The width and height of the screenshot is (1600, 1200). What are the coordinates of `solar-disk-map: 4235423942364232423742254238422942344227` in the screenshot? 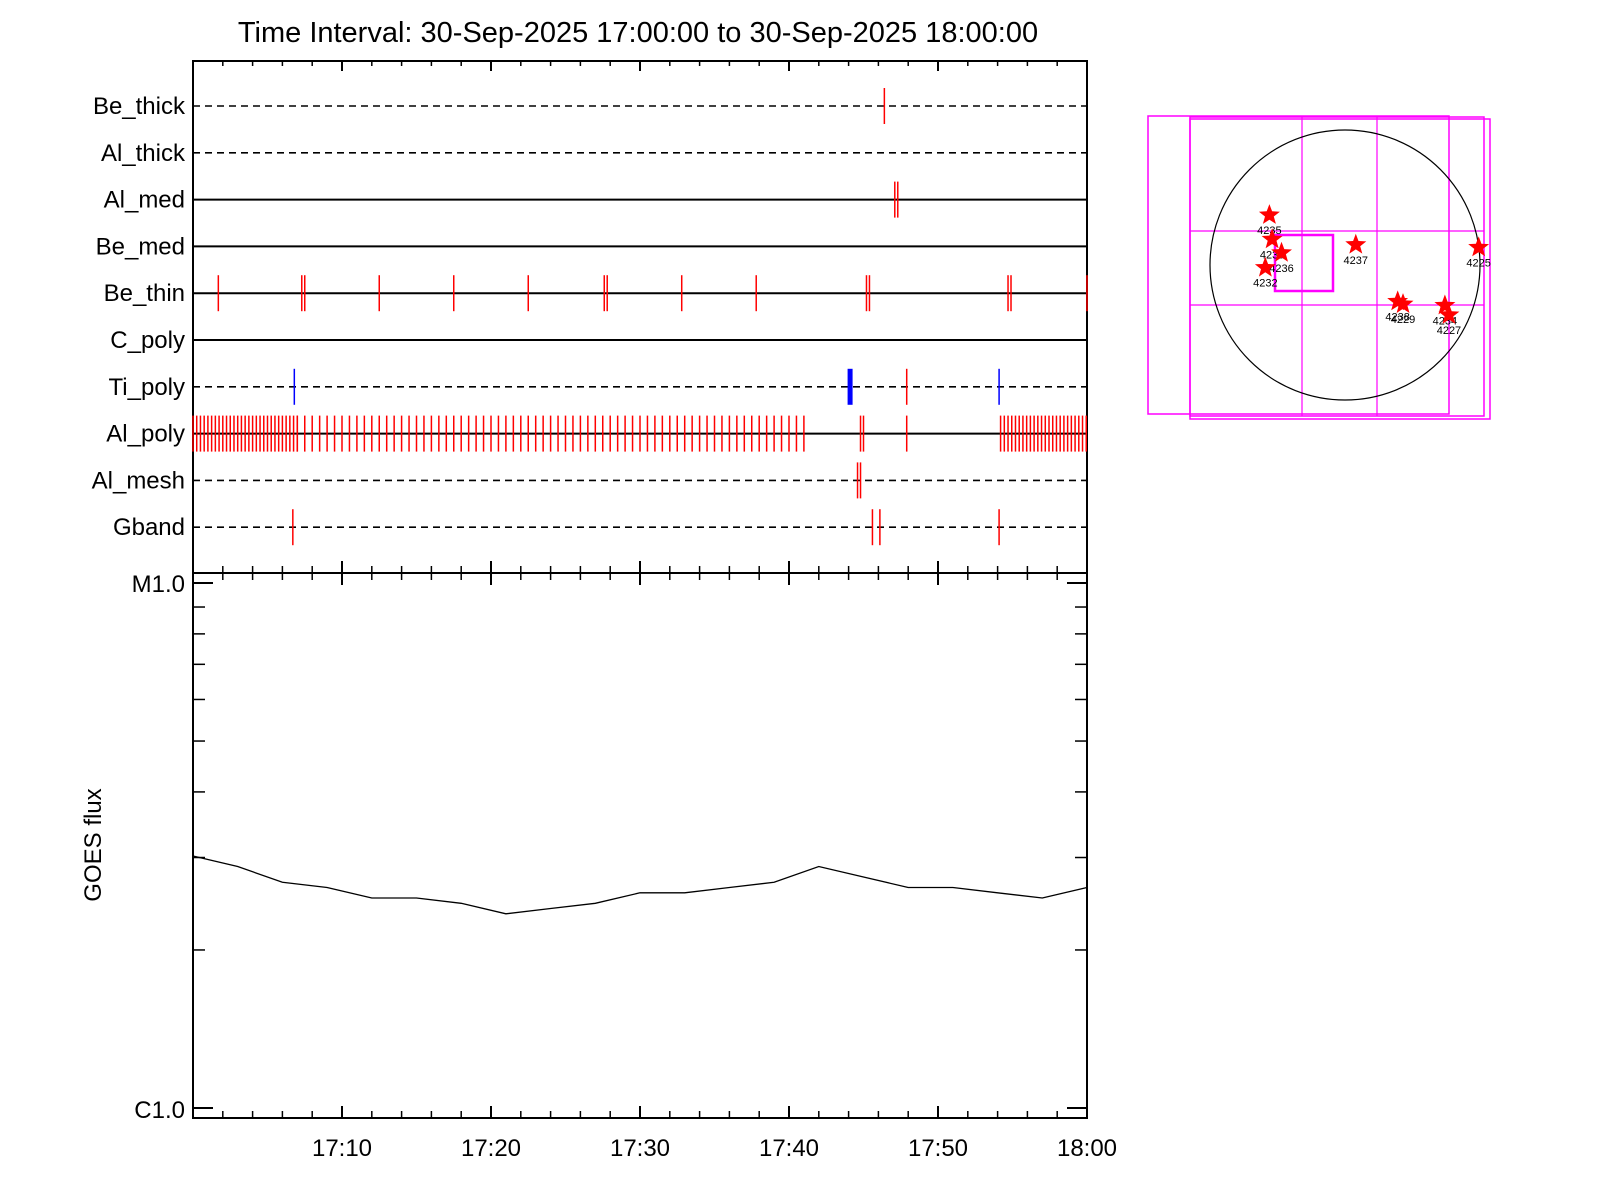 It's located at (1319, 267).